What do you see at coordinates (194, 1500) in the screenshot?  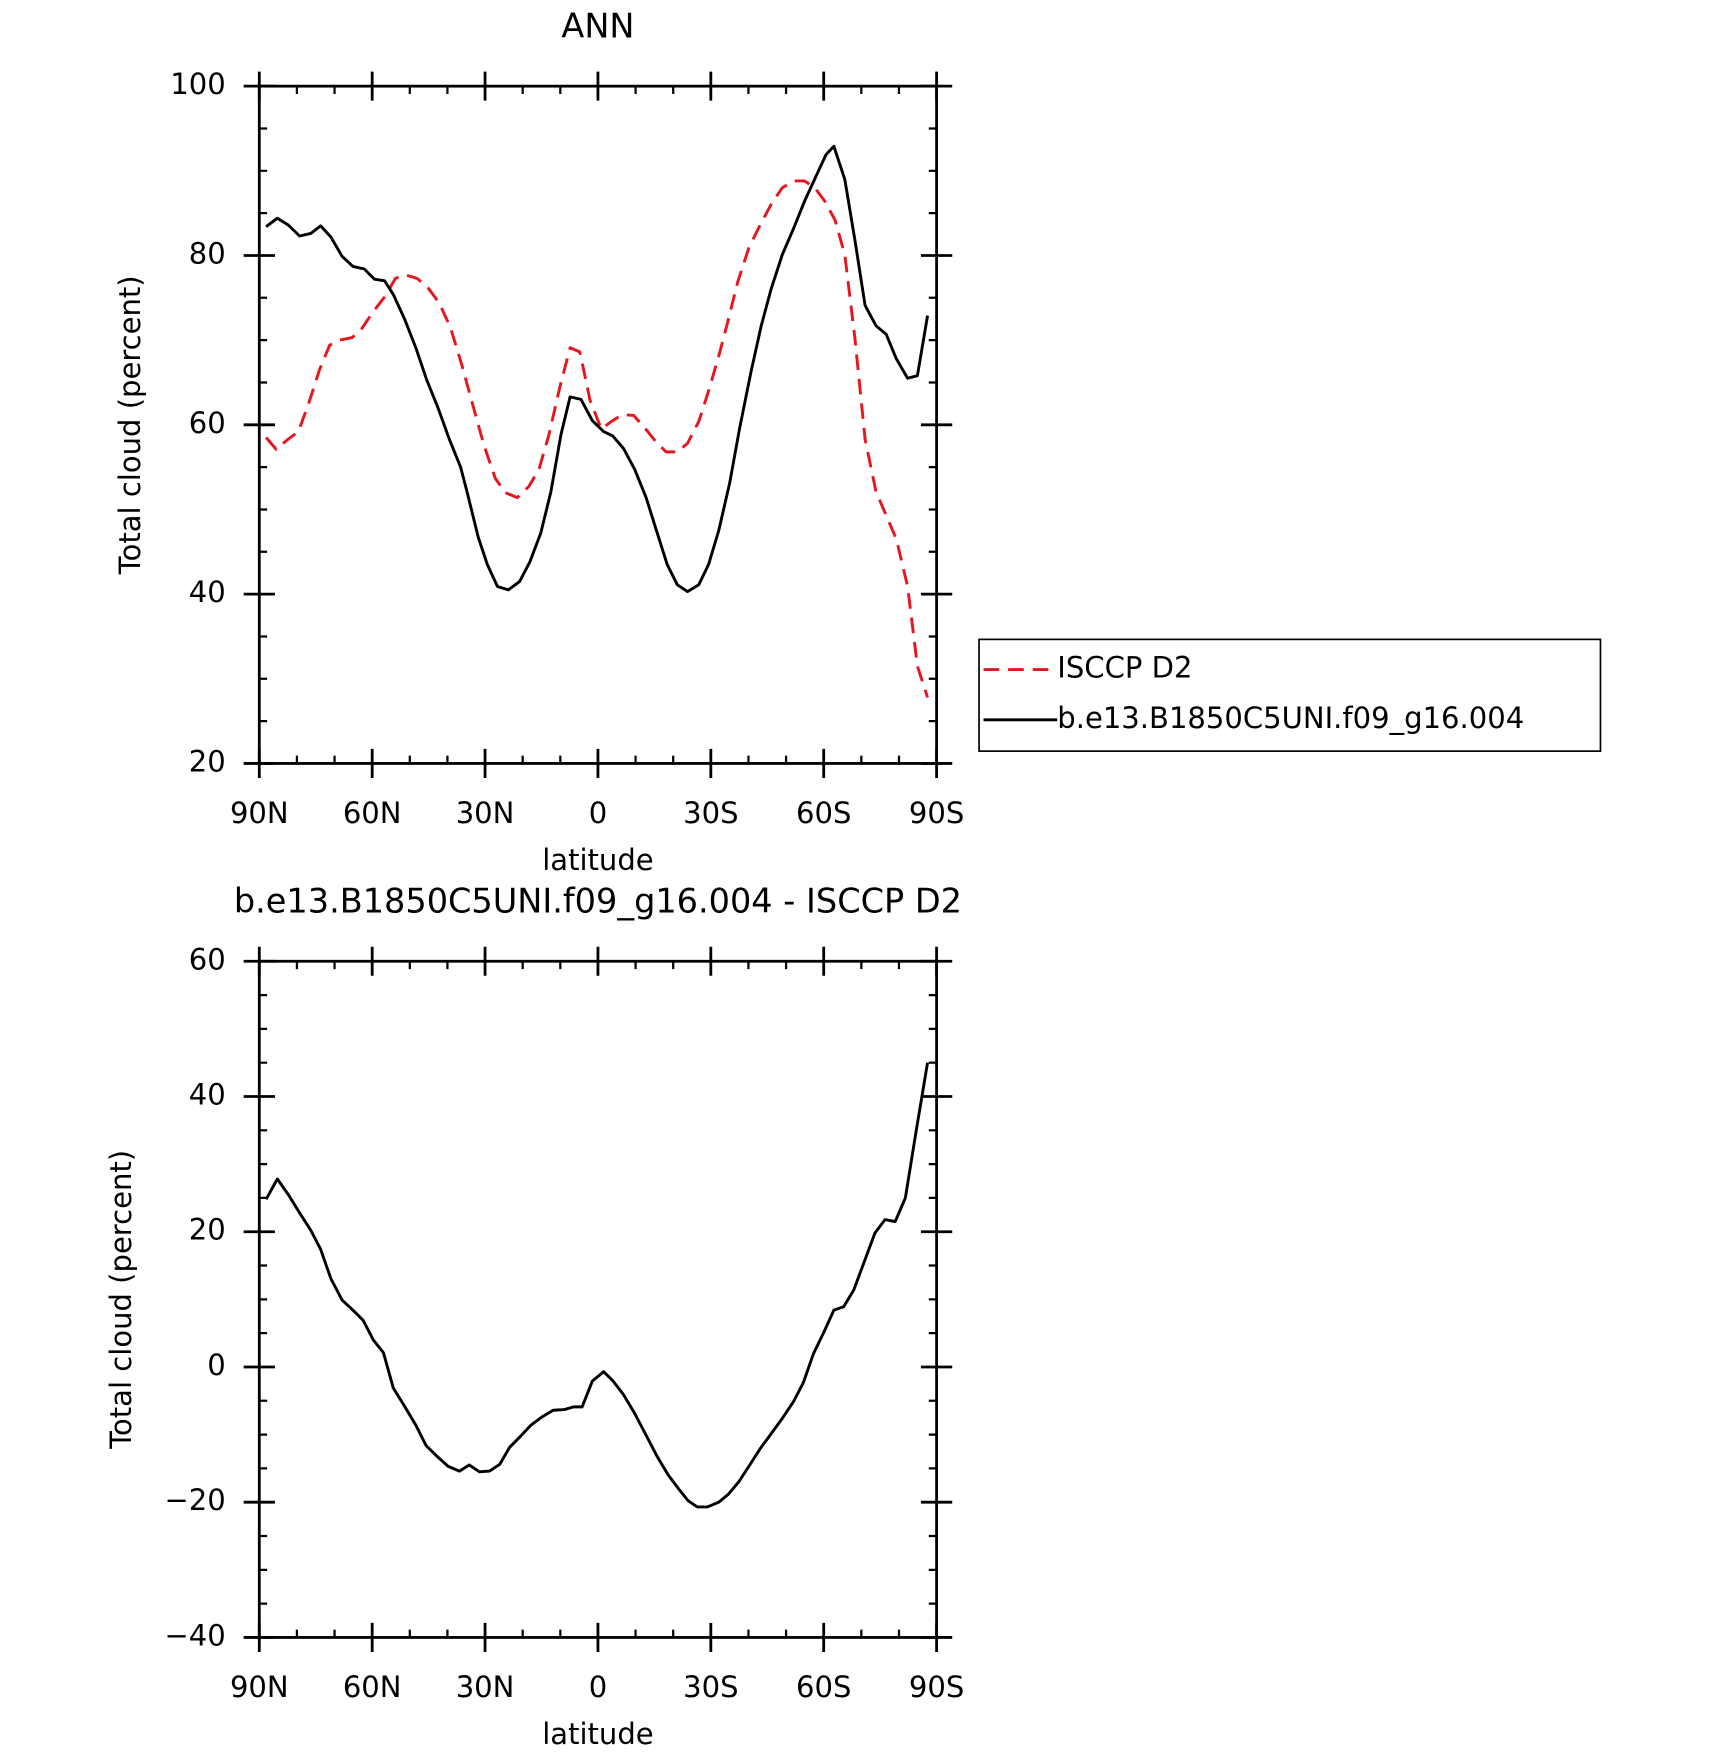 I see `y-tick-label: −20` at bounding box center [194, 1500].